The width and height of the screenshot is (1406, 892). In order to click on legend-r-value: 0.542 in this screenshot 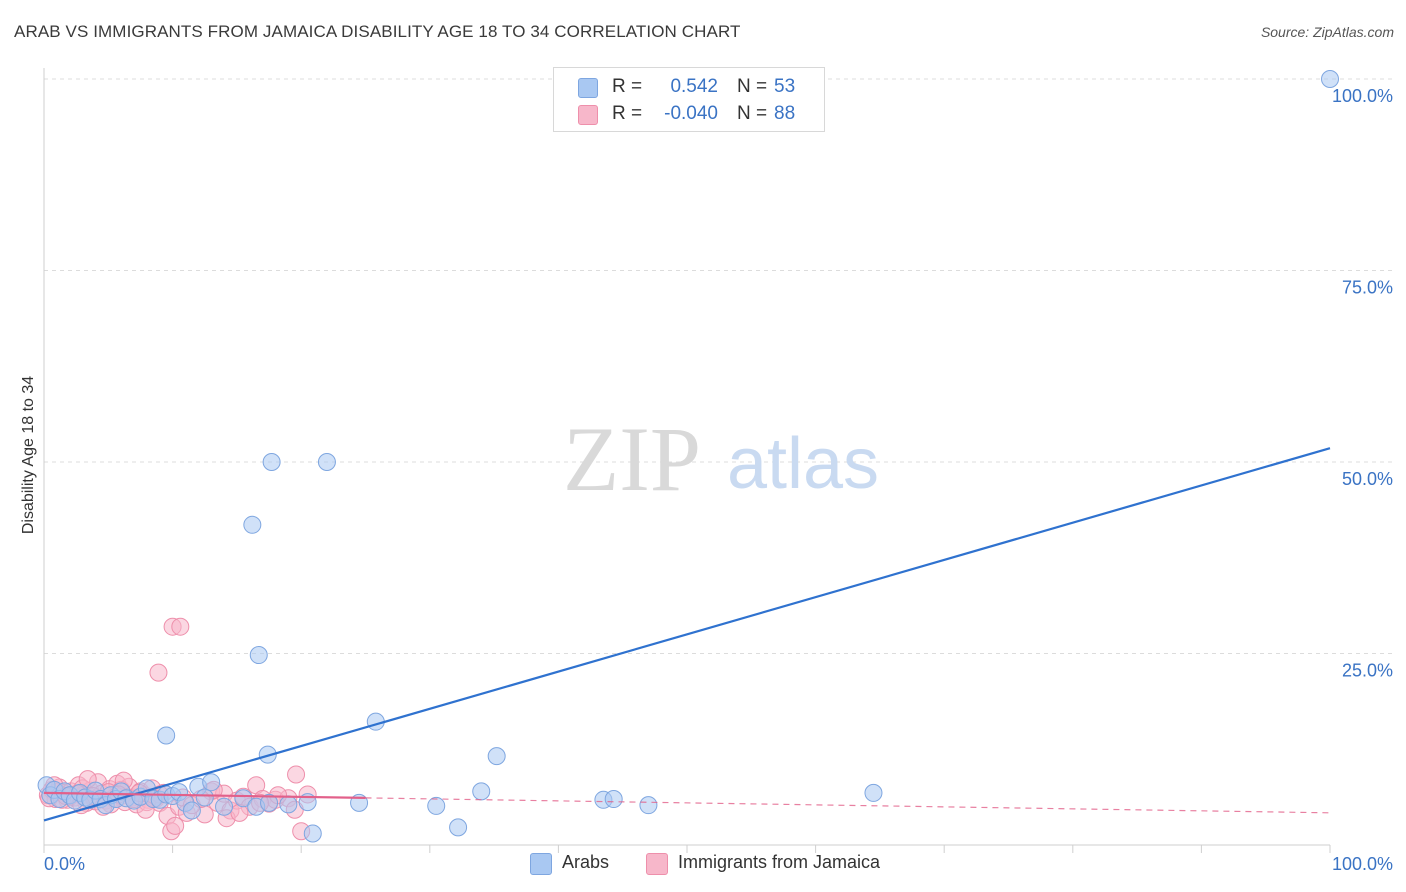, I will do `click(694, 86)`.